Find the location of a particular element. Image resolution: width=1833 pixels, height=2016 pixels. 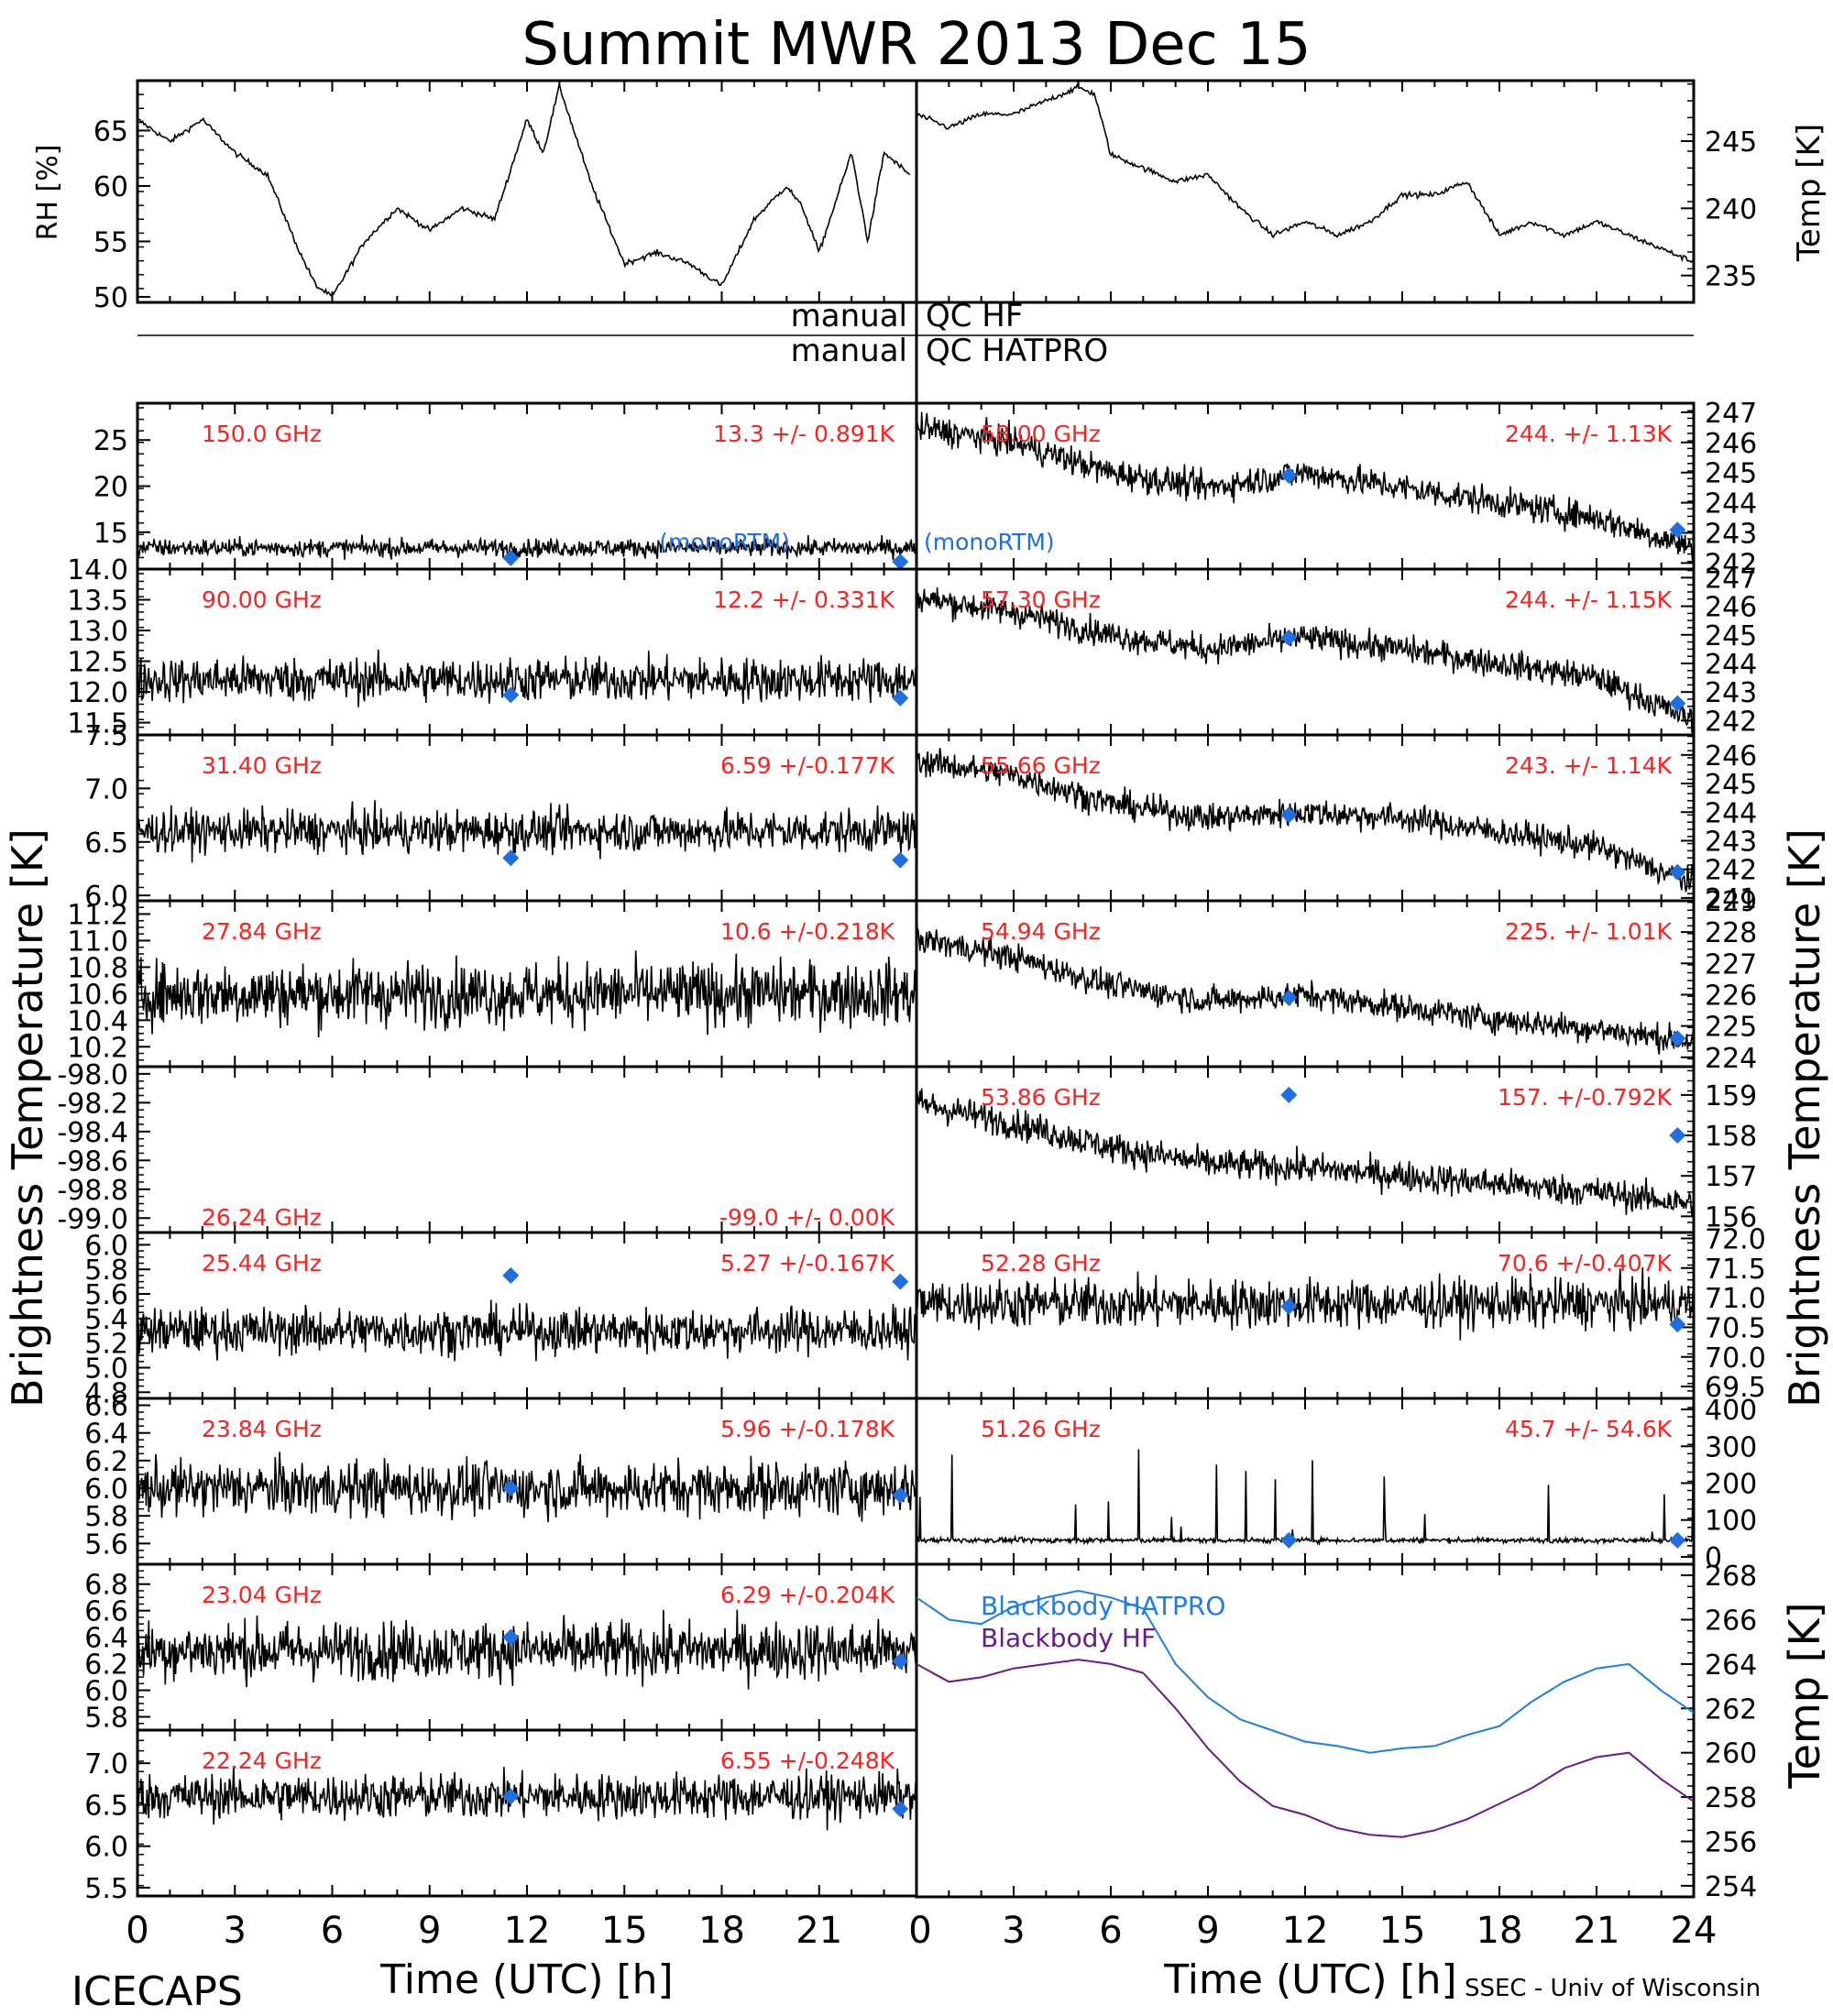

channel-stat: 244. +/- 1.13K is located at coordinates (1589, 434).